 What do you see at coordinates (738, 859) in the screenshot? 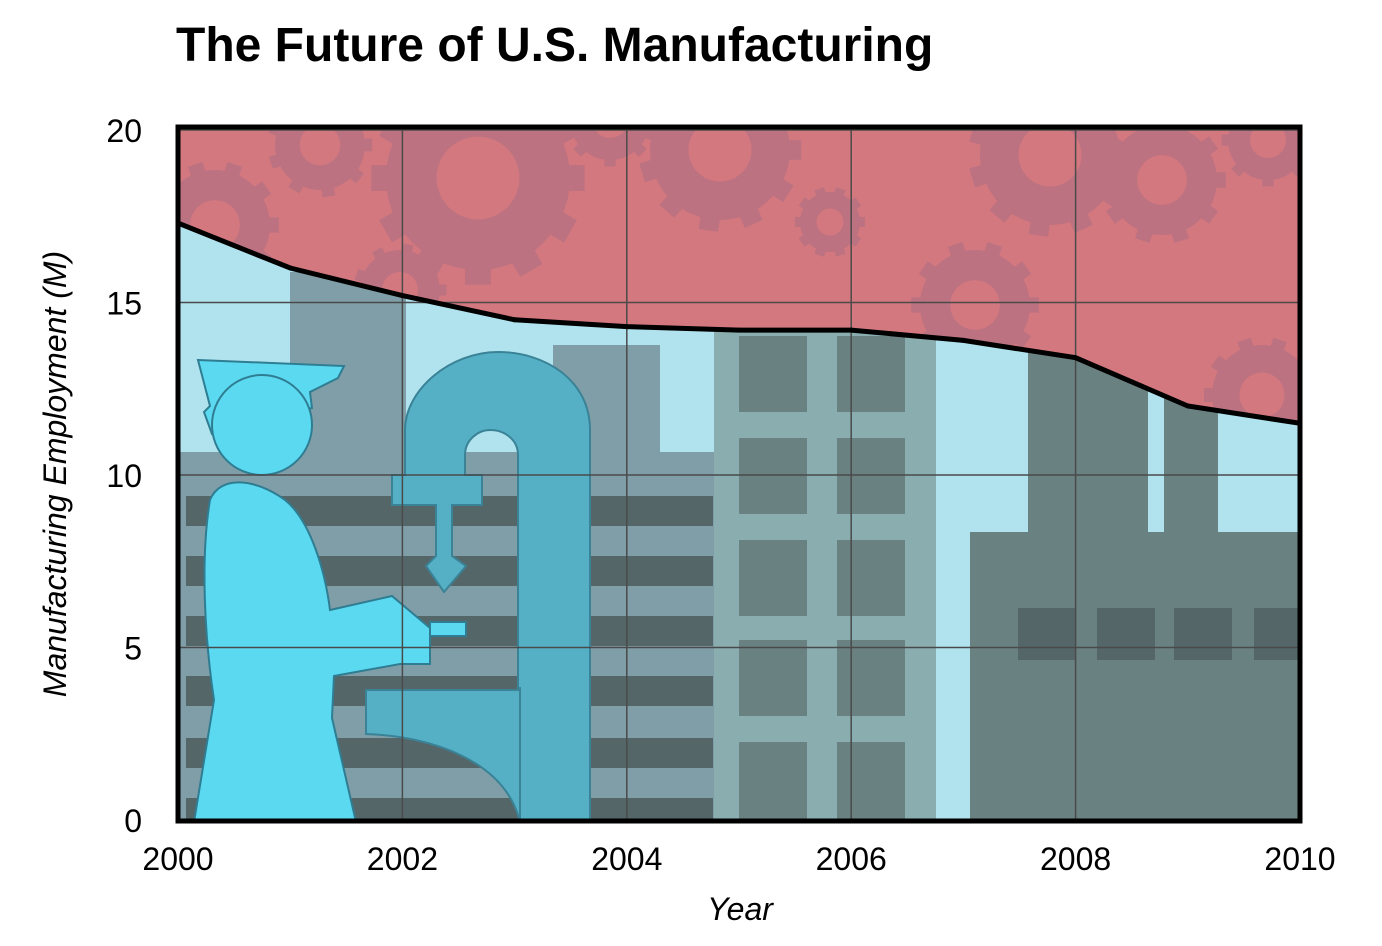
I see `x-axis-ticks: 2000 2002 2004 2006 2008 2010` at bounding box center [738, 859].